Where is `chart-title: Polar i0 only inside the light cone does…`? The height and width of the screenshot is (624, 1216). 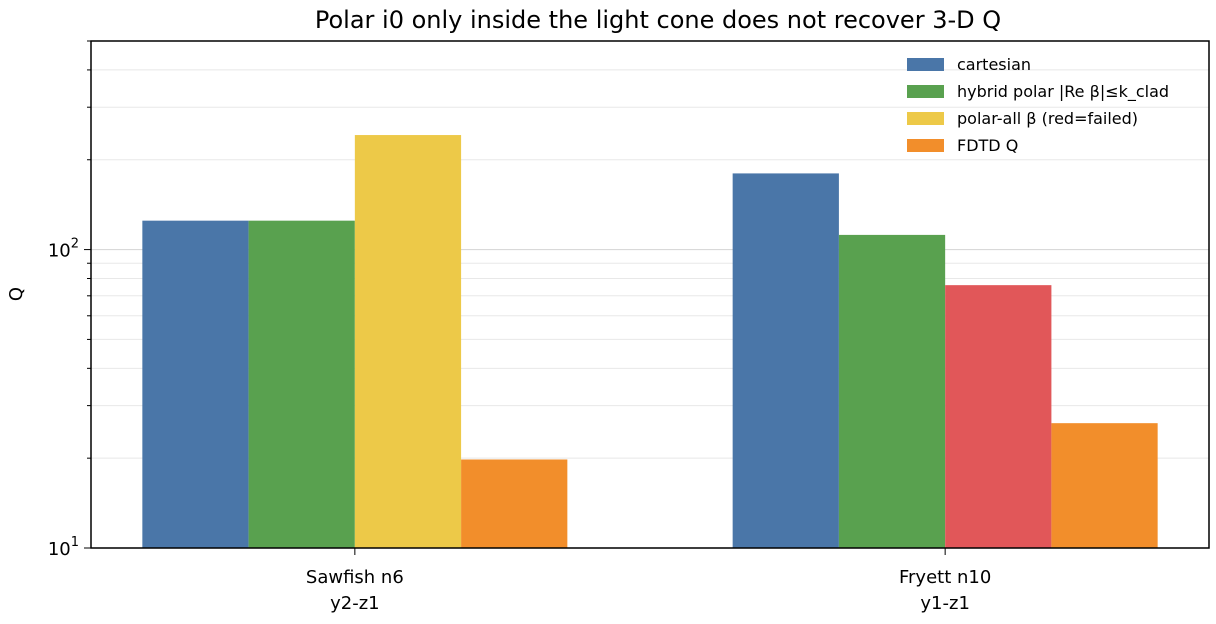 chart-title: Polar i0 only inside the light cone does… is located at coordinates (658, 20).